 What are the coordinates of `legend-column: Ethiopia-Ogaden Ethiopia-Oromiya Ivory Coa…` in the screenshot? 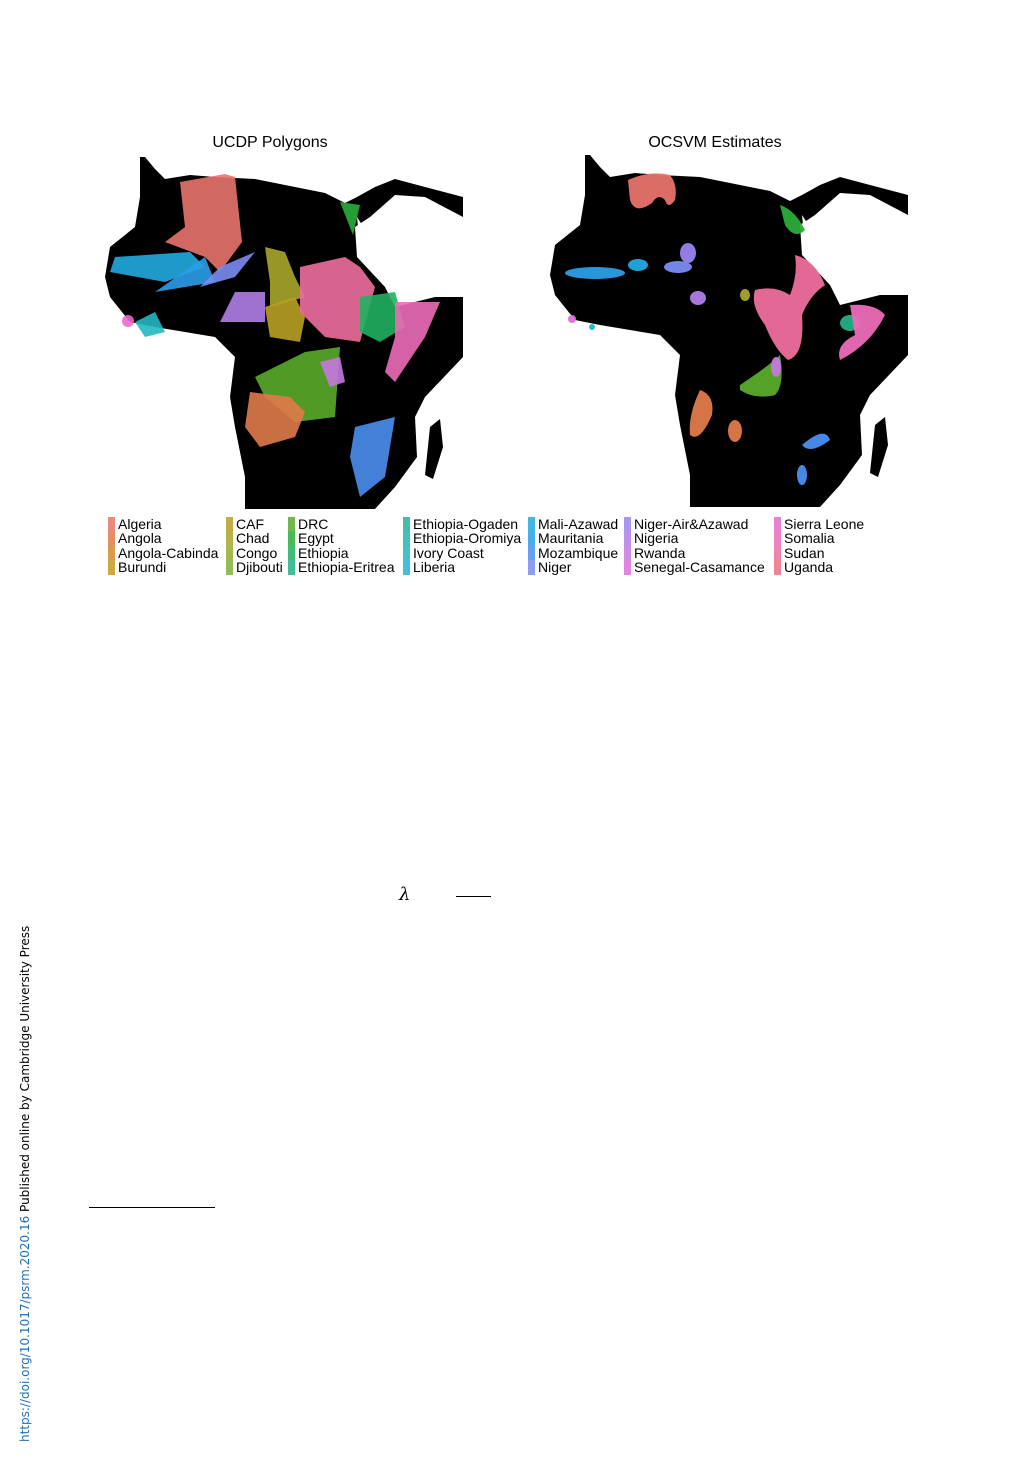 It's located at (462, 546).